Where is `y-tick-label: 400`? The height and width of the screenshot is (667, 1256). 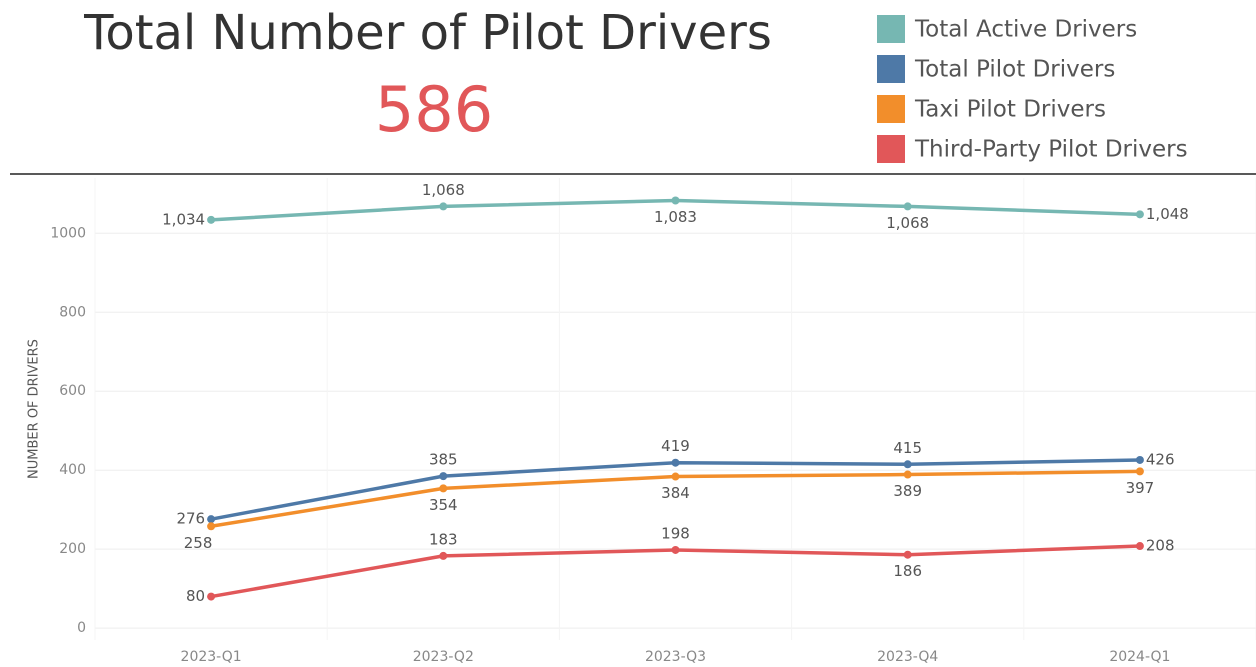 y-tick-label: 400 is located at coordinates (72, 470).